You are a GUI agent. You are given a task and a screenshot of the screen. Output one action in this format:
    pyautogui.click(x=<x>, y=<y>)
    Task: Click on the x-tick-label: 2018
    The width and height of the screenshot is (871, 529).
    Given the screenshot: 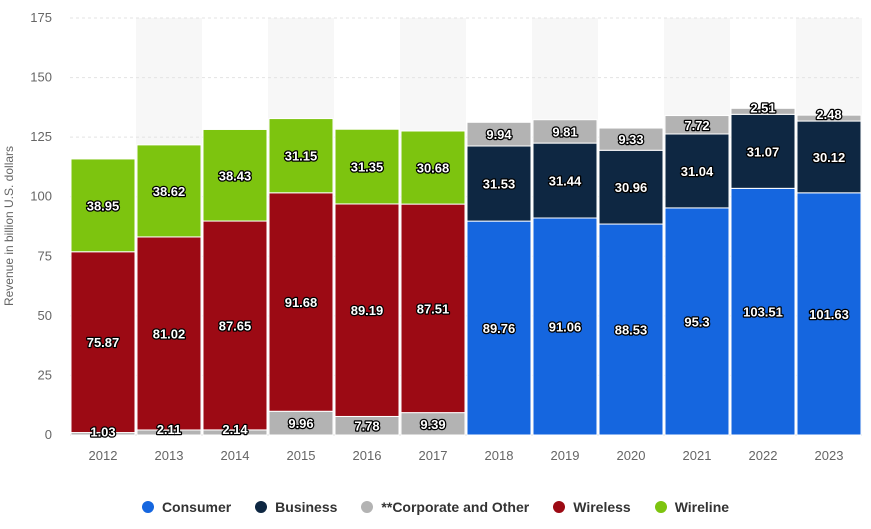 What is the action you would take?
    pyautogui.click(x=499, y=455)
    